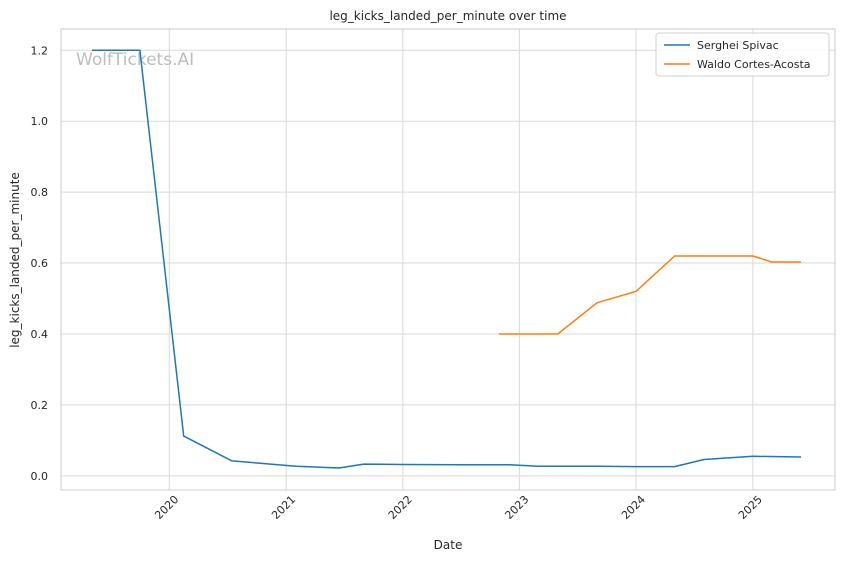  I want to click on y-axis-ticks: 0.0 0.2 0.4 0.6 0.8 1.0 1.2, so click(40, 263).